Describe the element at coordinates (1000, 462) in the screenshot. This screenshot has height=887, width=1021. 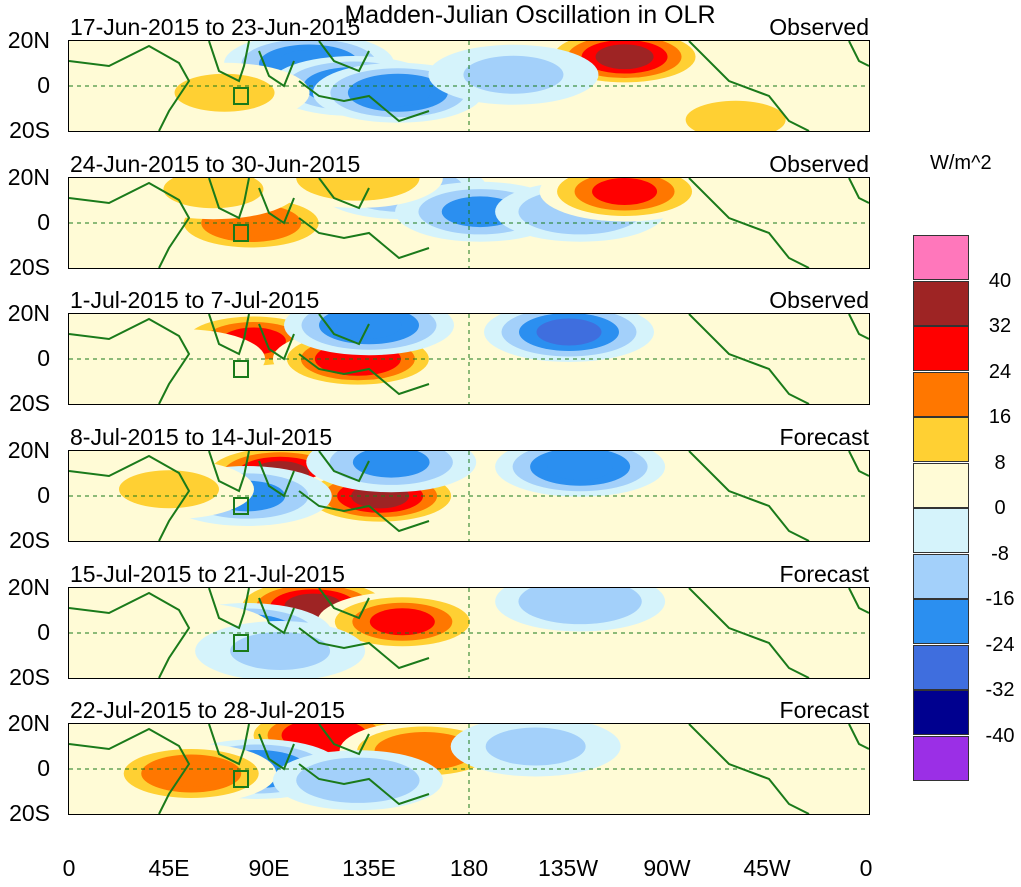
I see `colorbar-level-label: 8` at that location.